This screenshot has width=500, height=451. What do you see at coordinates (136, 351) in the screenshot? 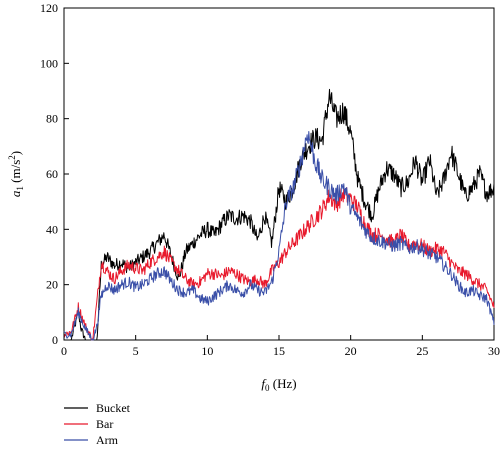
I see `x-tick-label: 5` at bounding box center [136, 351].